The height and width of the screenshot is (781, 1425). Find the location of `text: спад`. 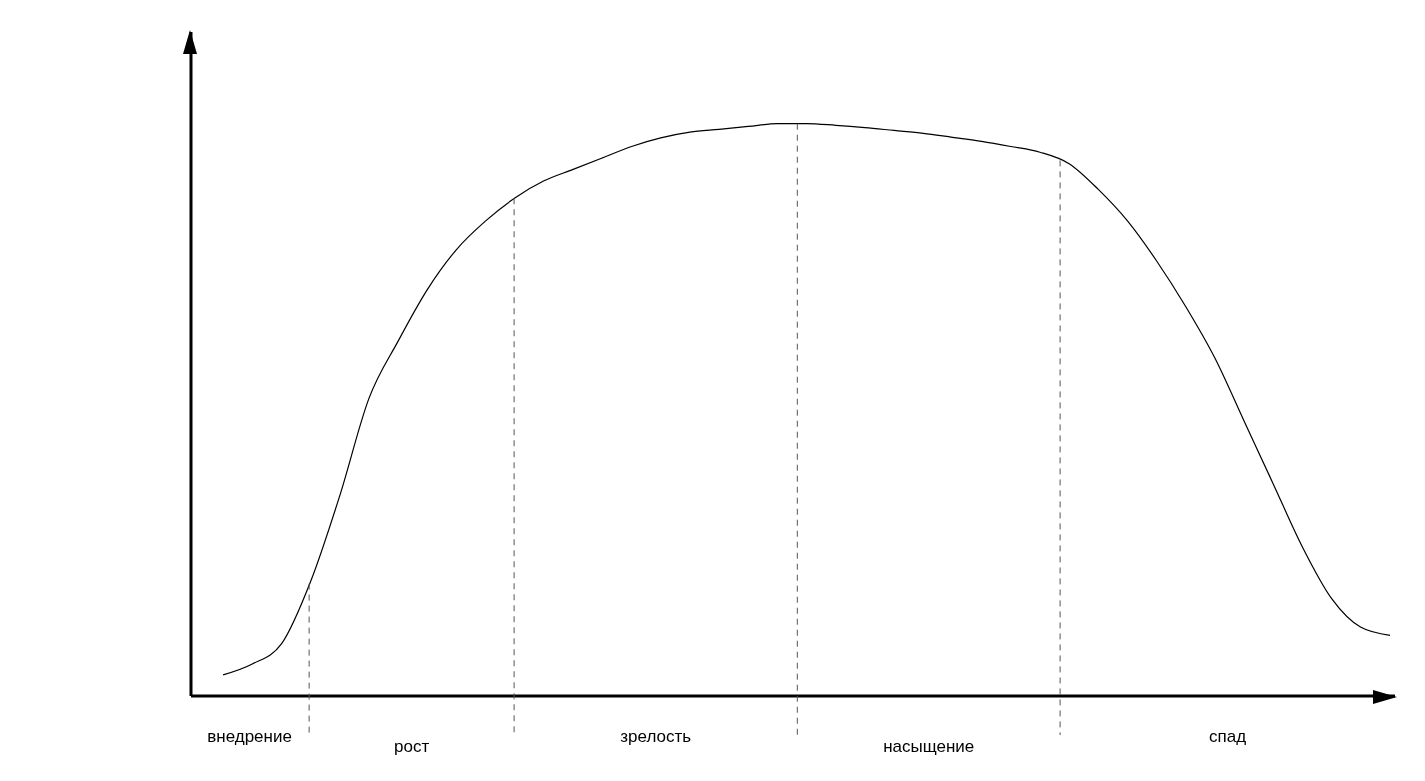

text: спад is located at coordinates (1228, 737).